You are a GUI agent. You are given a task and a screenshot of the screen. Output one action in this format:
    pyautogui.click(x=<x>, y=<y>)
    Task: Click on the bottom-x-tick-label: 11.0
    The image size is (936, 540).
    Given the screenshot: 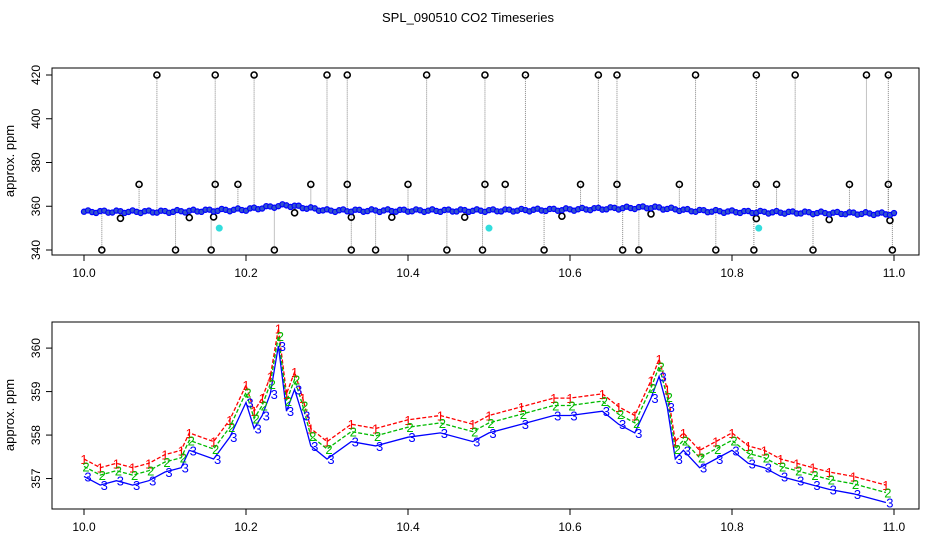 What is the action you would take?
    pyautogui.click(x=894, y=527)
    